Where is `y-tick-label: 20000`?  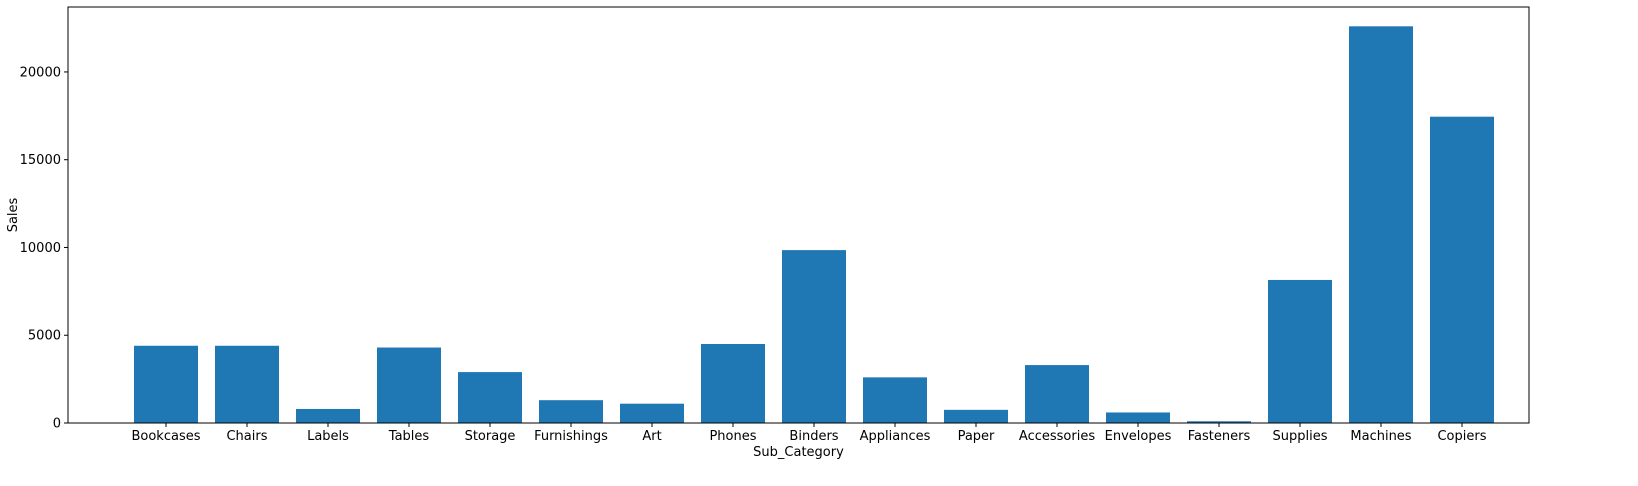
y-tick-label: 20000 is located at coordinates (40, 72).